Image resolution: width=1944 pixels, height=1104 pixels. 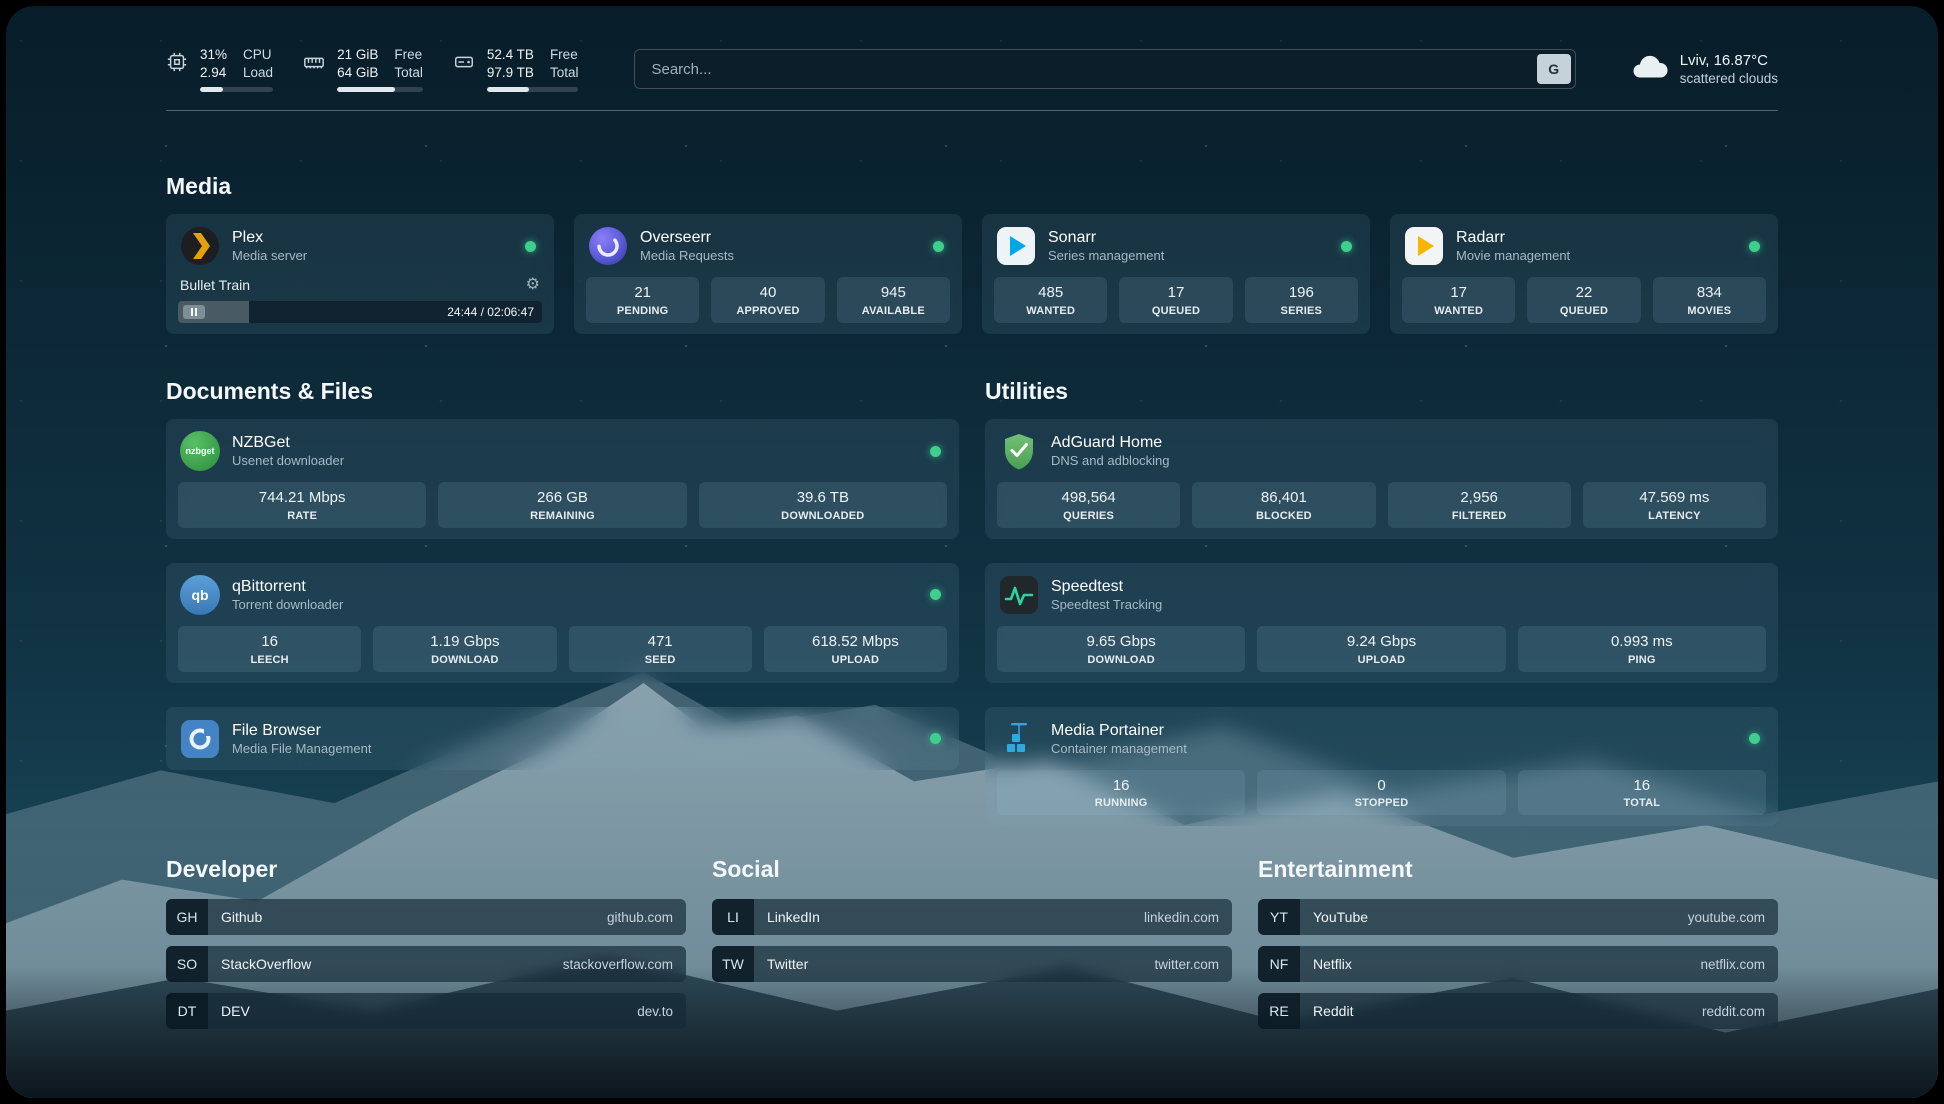 I want to click on service-card-qbittorrent: qb qBittorrent Torrent downloader 16, so click(x=562, y=622).